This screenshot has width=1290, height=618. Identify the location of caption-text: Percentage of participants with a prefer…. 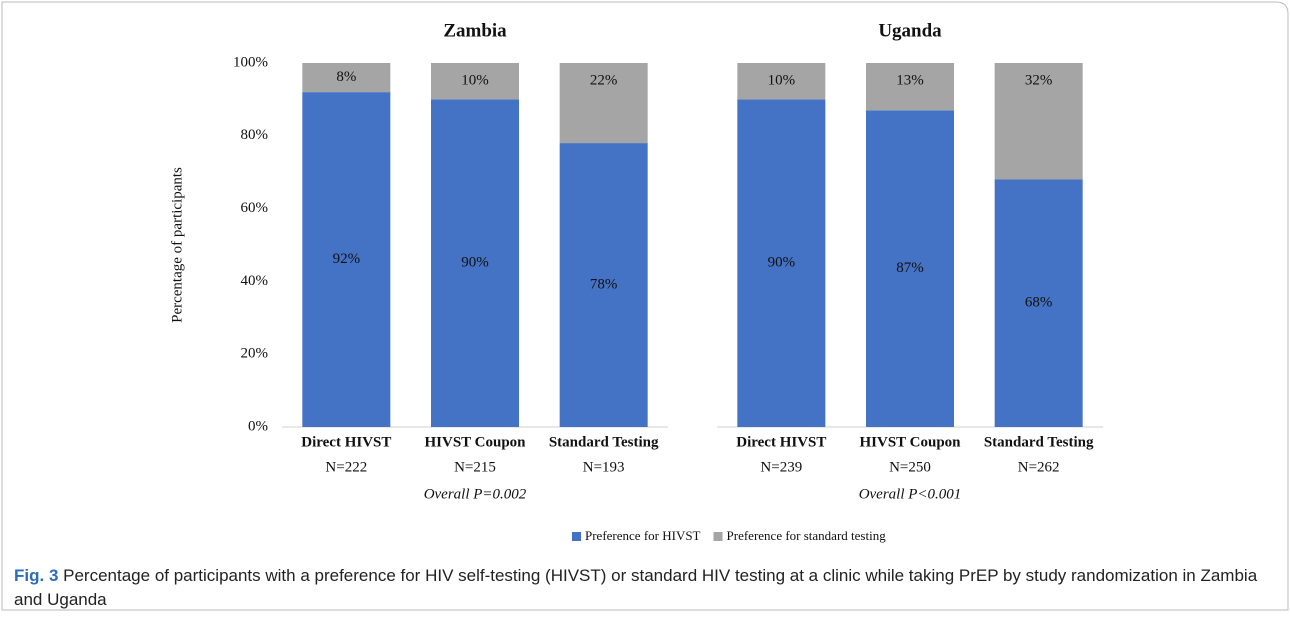
(636, 587).